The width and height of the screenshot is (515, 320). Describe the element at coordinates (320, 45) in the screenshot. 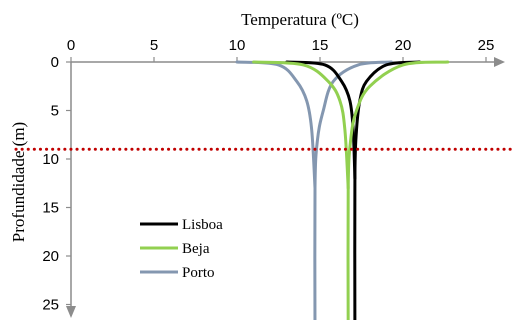

I see `x-tick-label: 15` at that location.